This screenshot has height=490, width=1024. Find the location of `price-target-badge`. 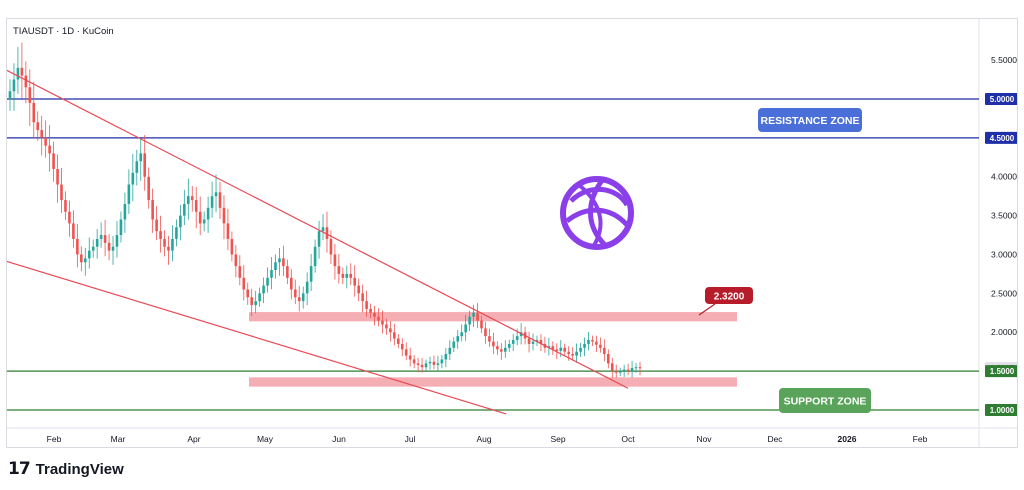

price-target-badge is located at coordinates (729, 295).